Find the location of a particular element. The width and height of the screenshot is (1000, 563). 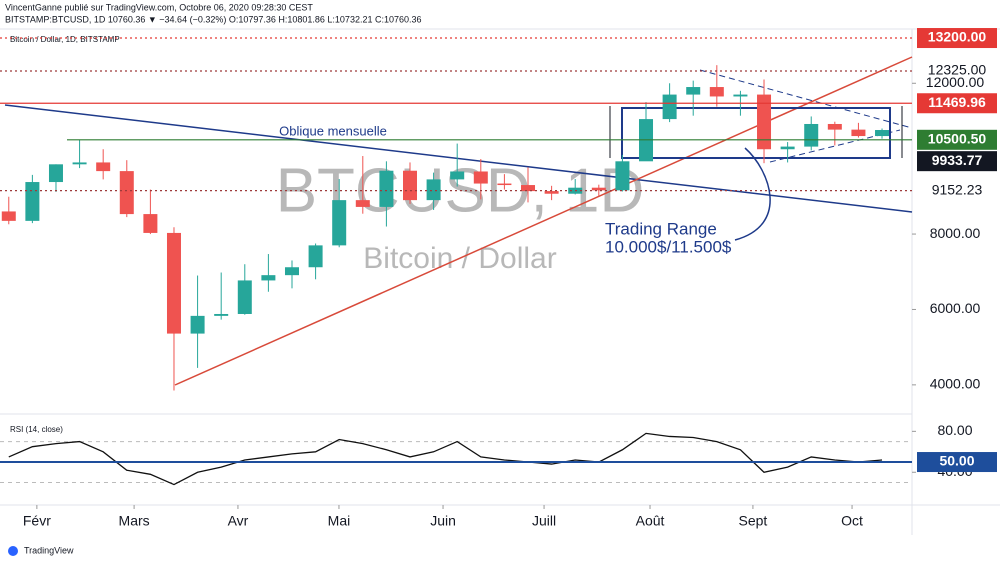

level-label: 50.00 is located at coordinates (956, 461).